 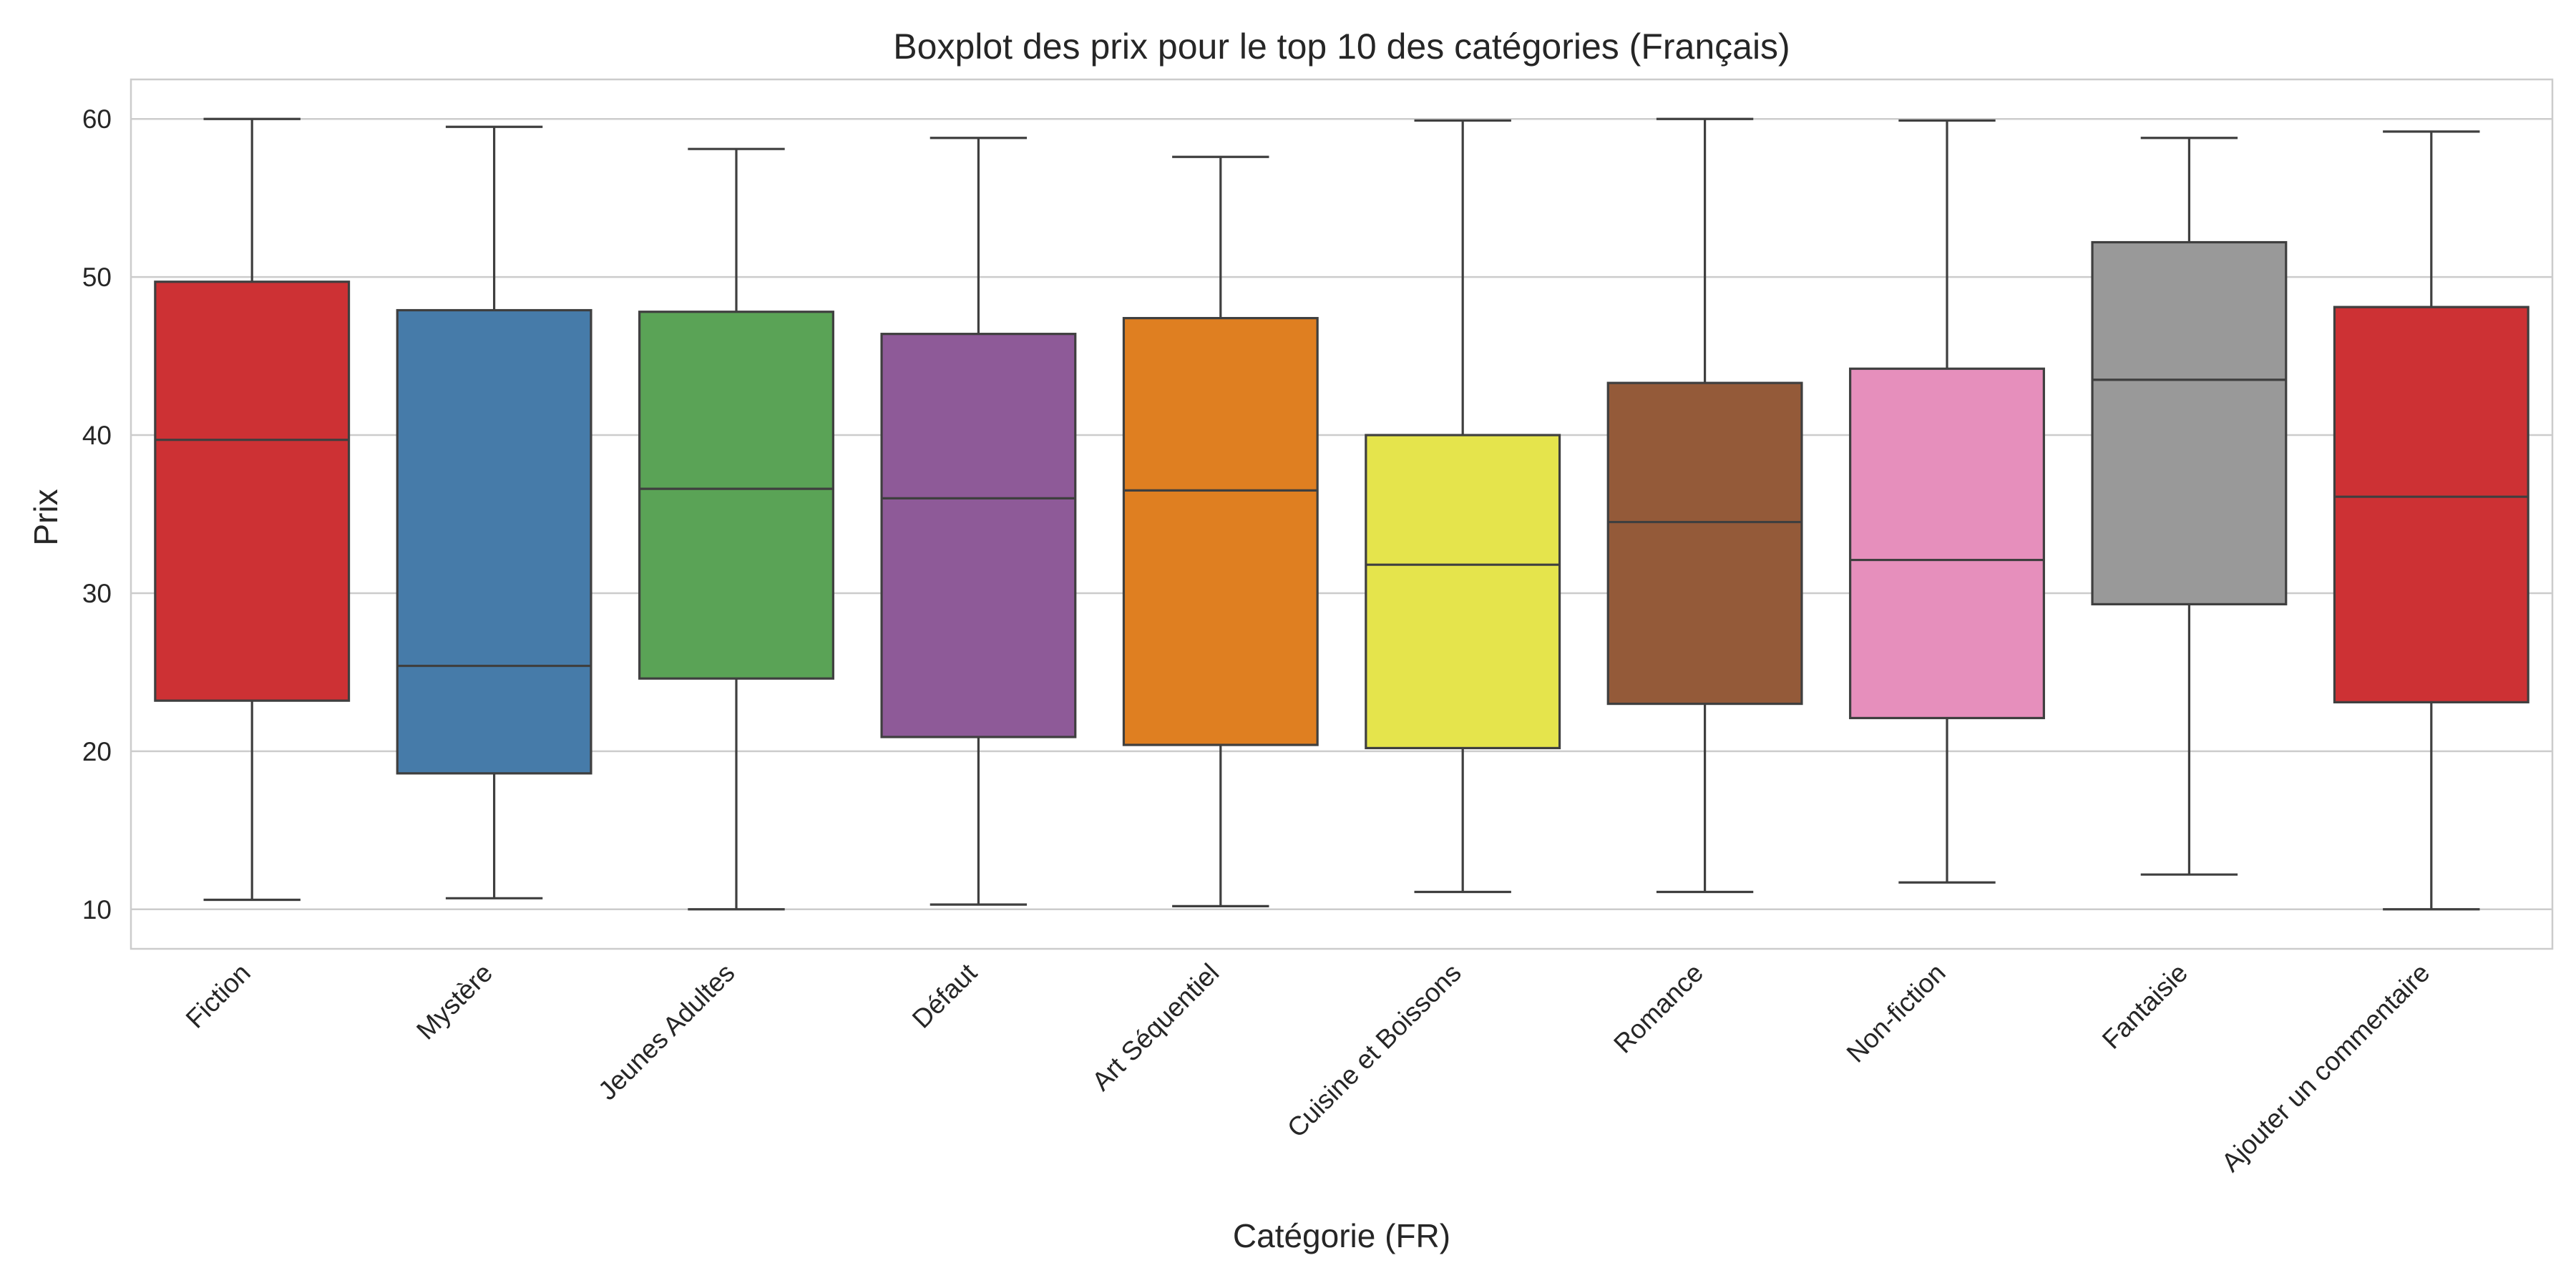 I want to click on y-tick-label: 50, so click(x=97, y=277).